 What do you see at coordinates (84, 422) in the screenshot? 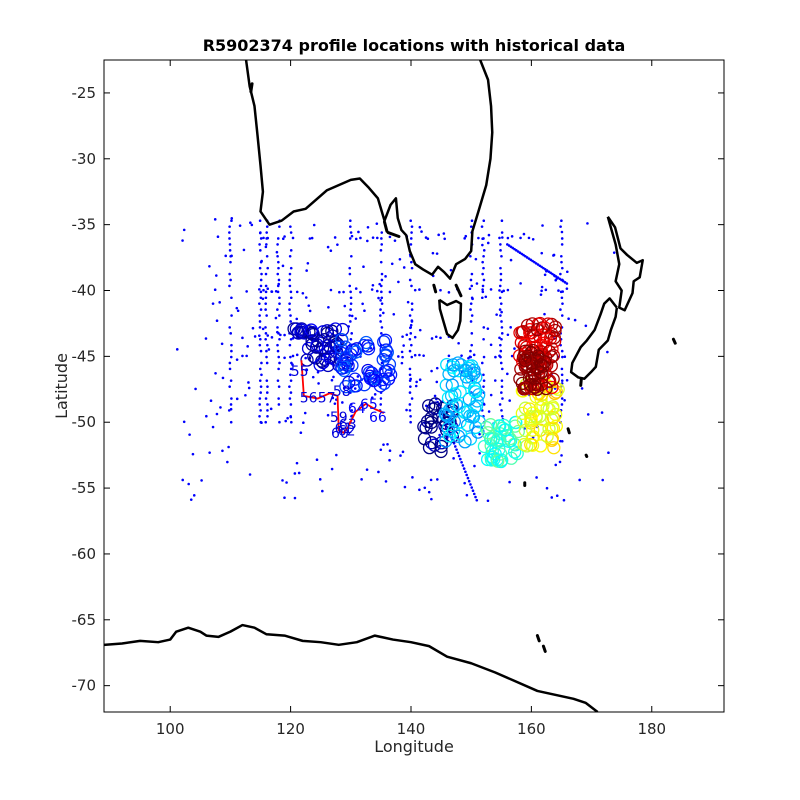
I see `y-tick-label: -50` at bounding box center [84, 422].